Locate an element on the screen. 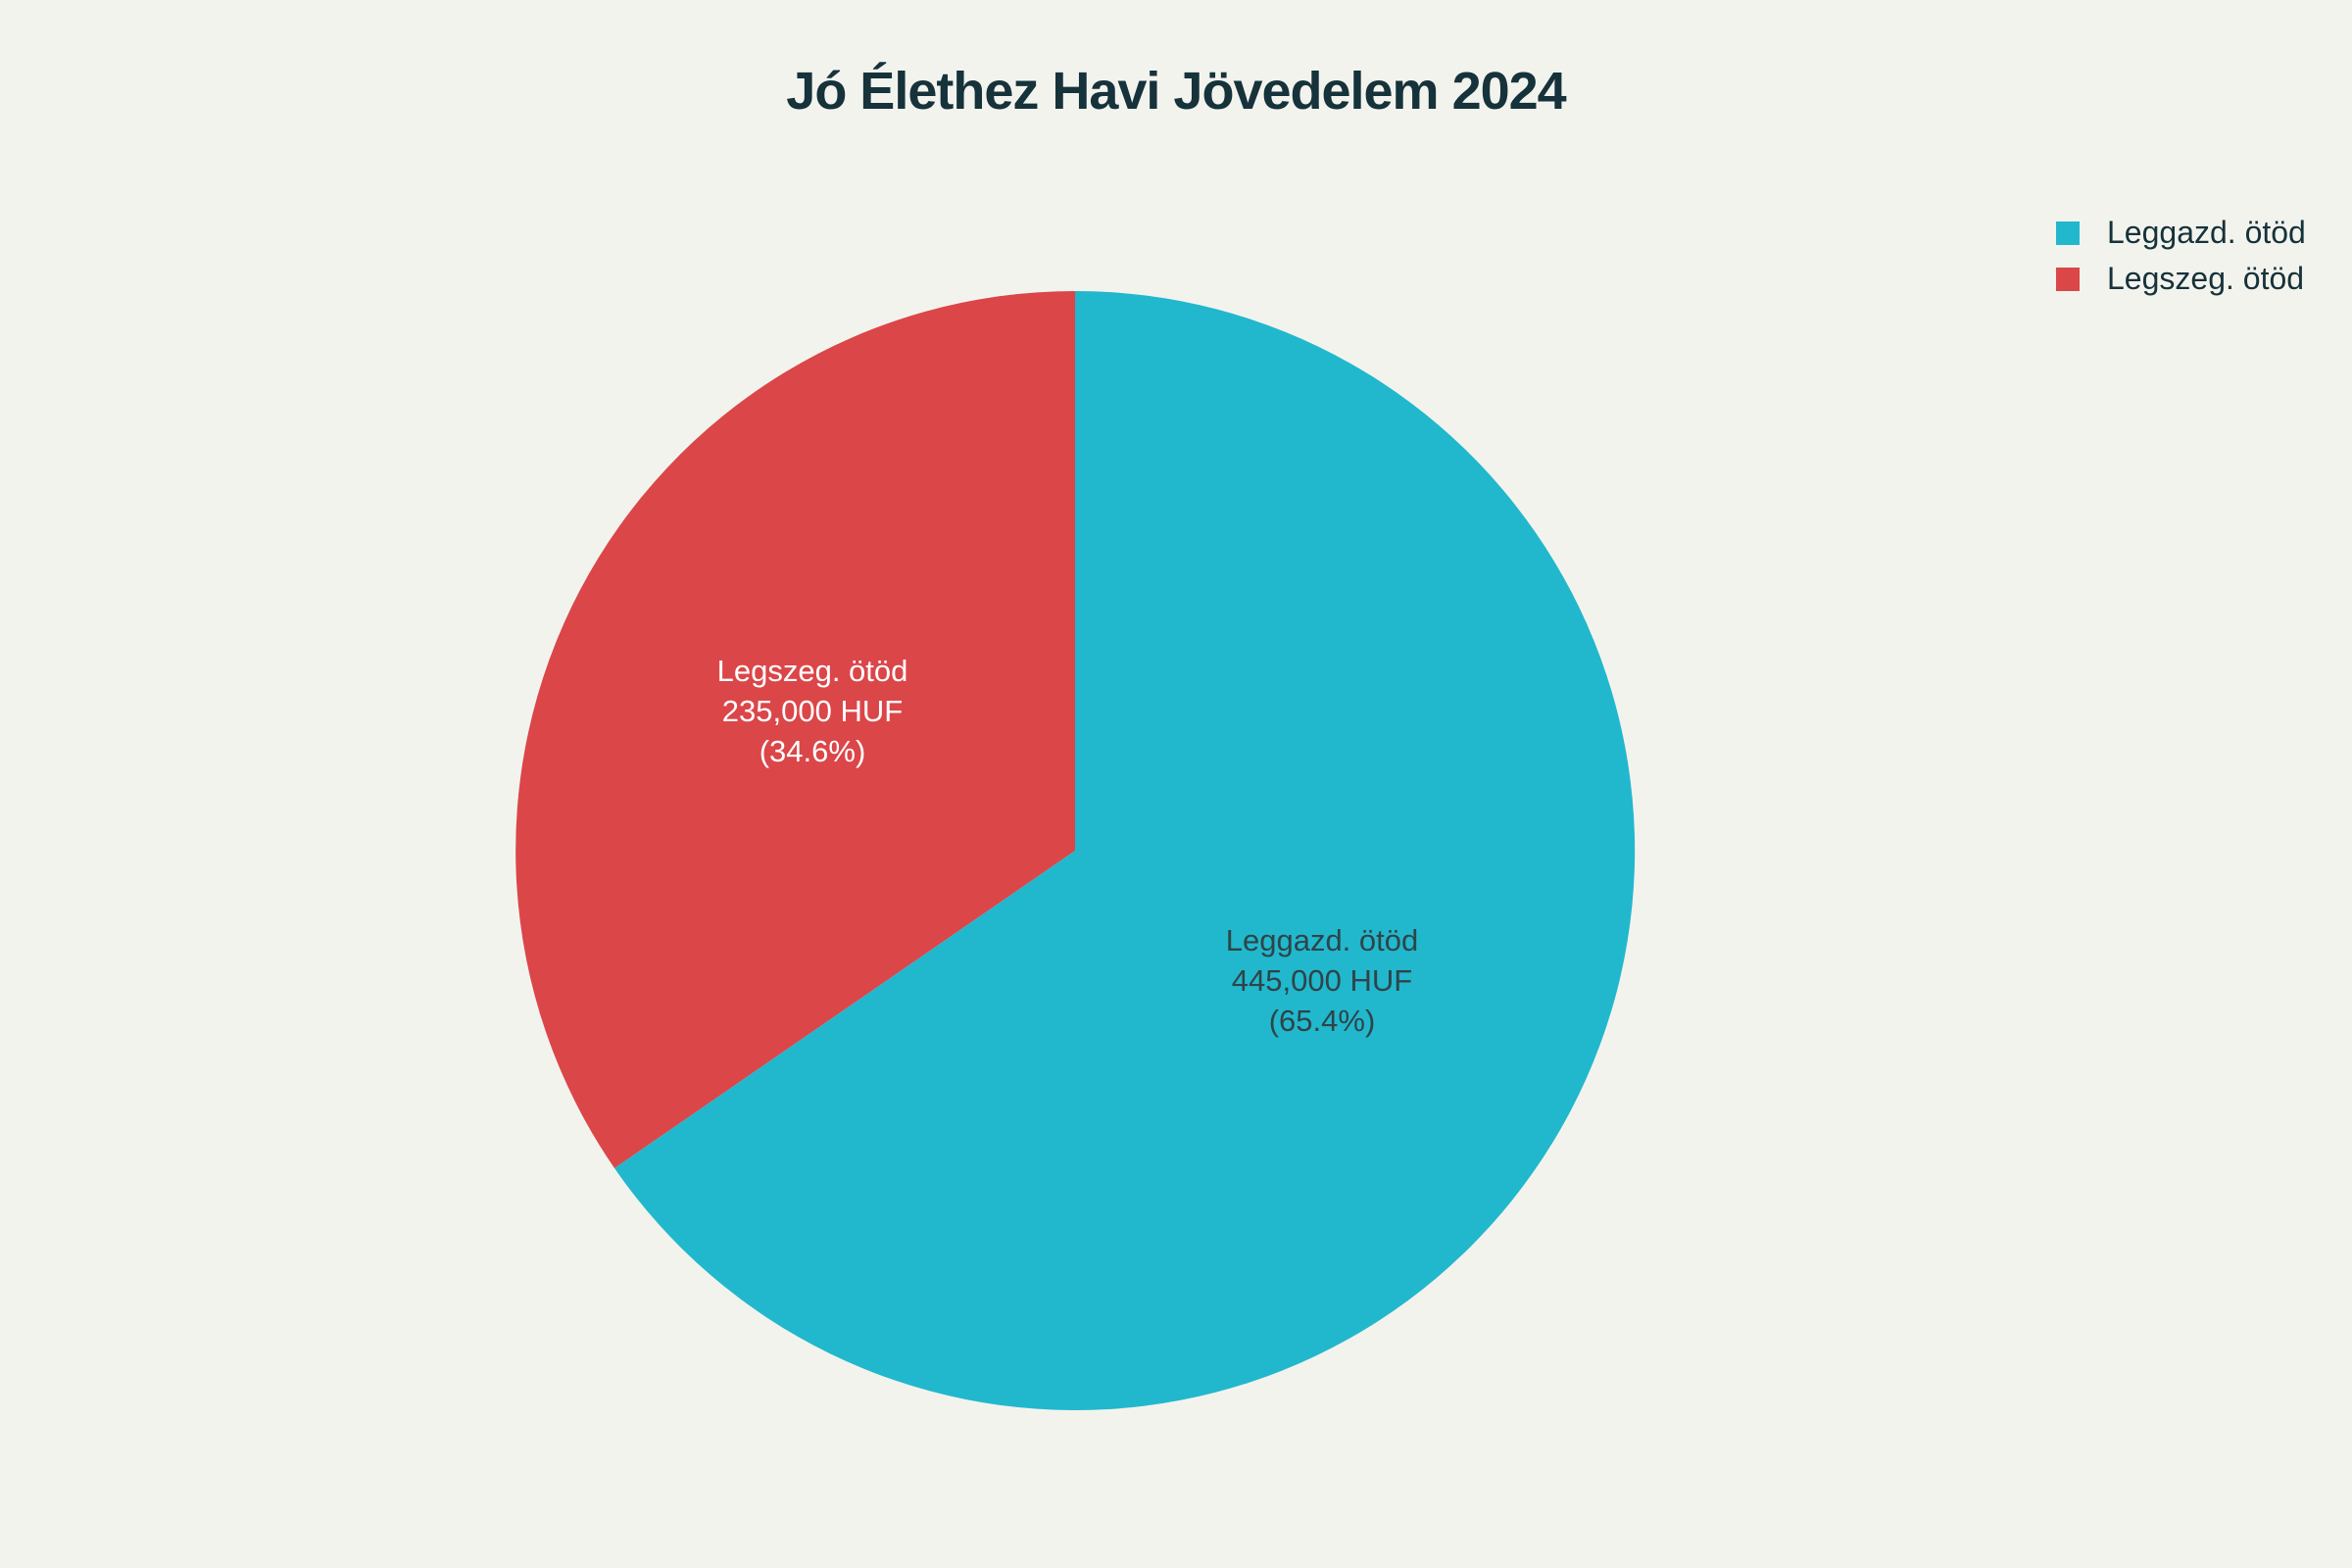 The image size is (2352, 1568). slice-label-leggazd: Leggazd. ötöd 445,000 HUF (65.4%) is located at coordinates (1322, 980).